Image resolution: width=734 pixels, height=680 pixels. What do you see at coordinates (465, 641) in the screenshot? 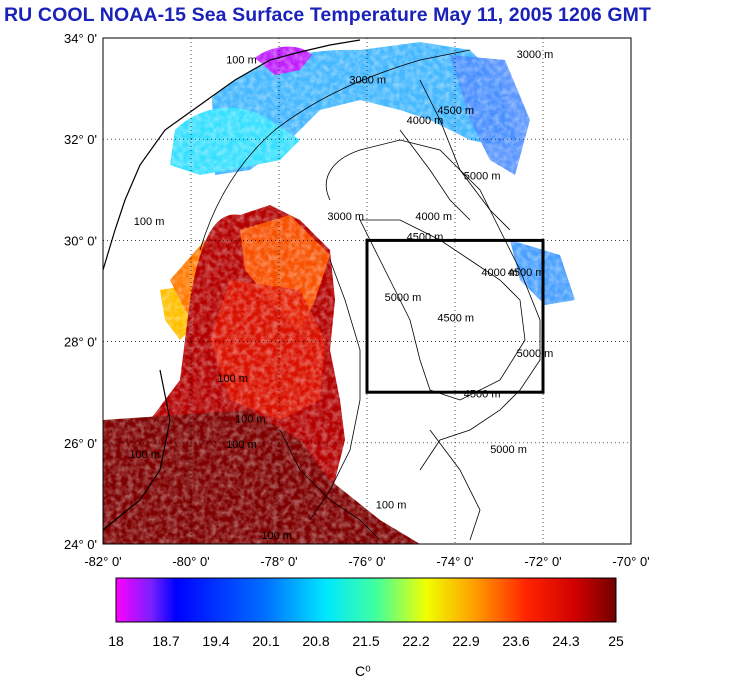
I see `colorbar-tick-label: 22.9` at bounding box center [465, 641].